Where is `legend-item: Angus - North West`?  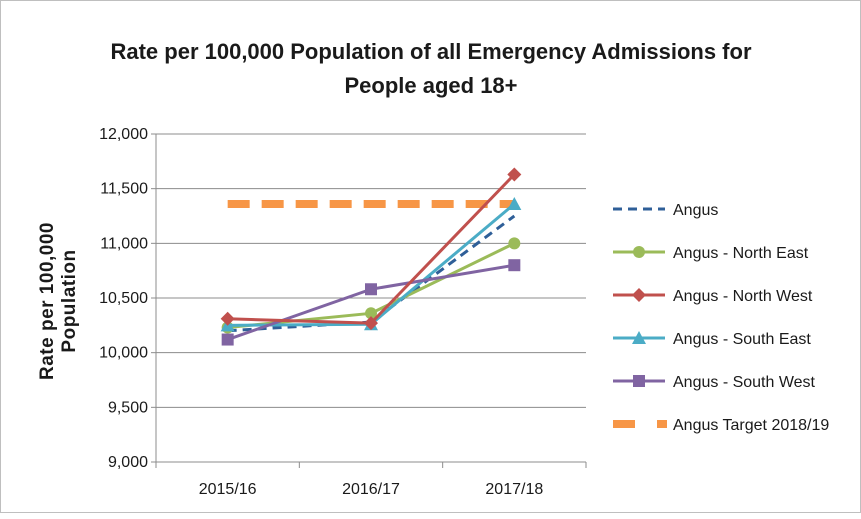 legend-item: Angus - North West is located at coordinates (713, 296).